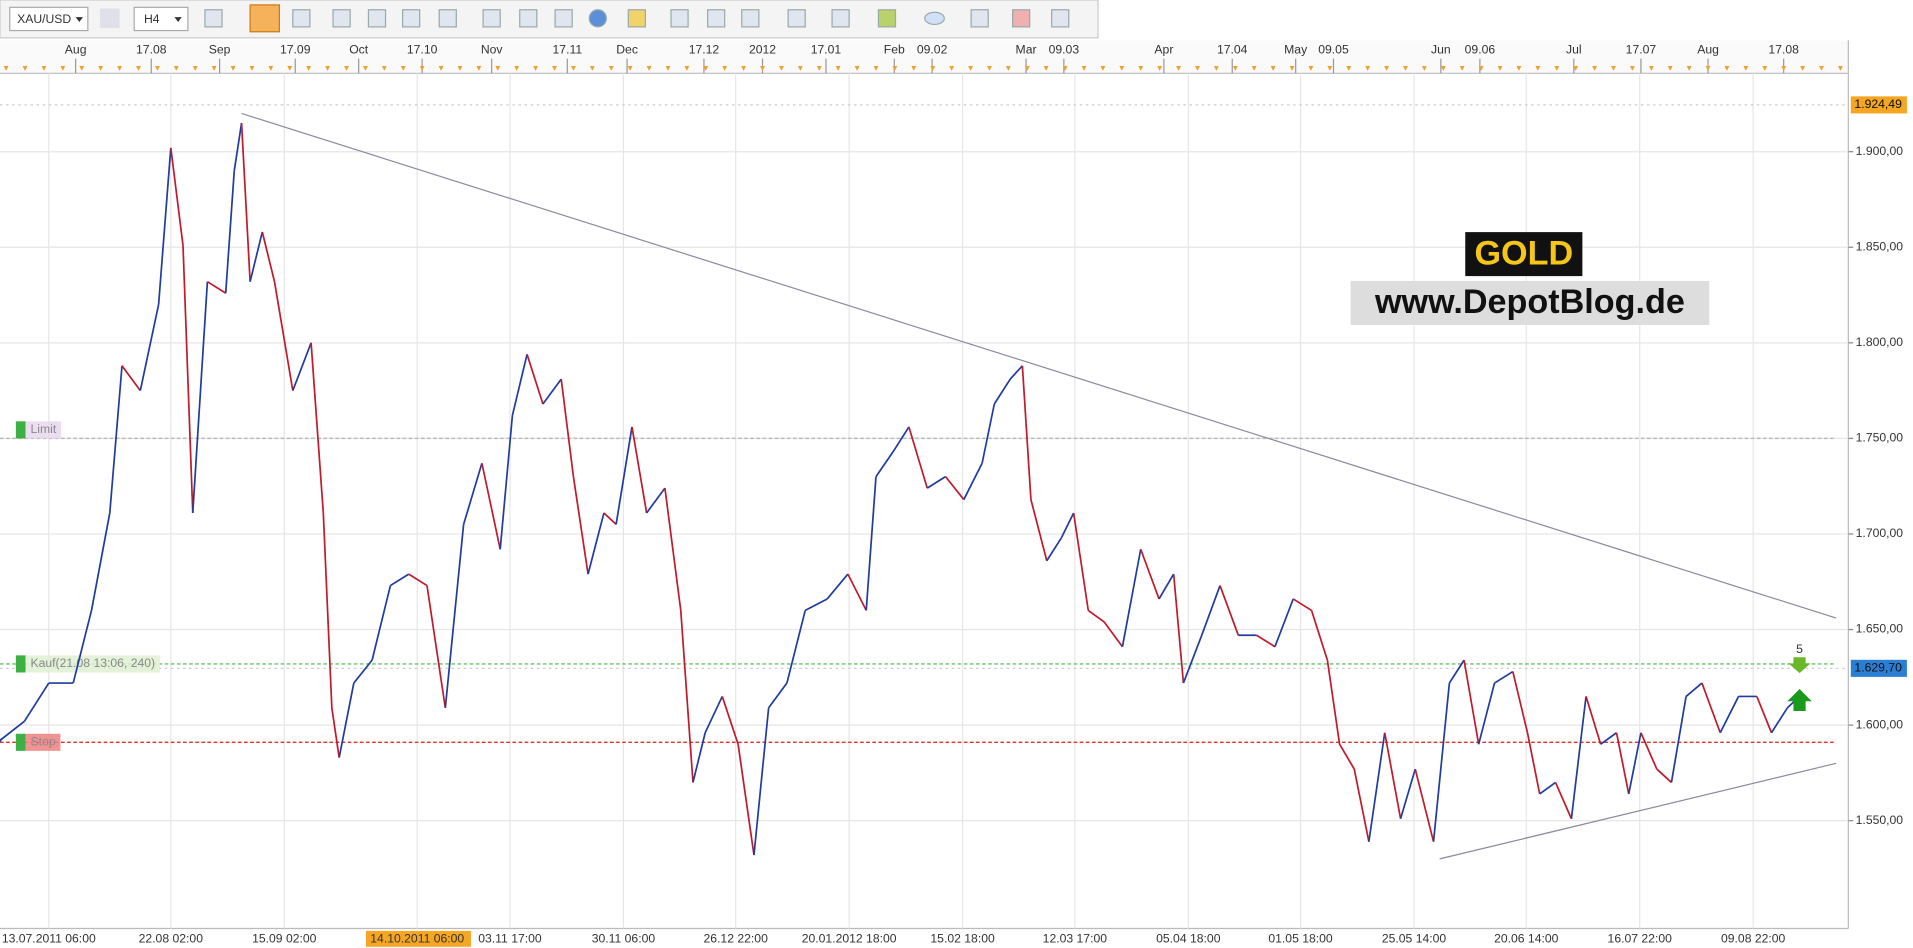 The image size is (1913, 948). What do you see at coordinates (1799, 665) in the screenshot?
I see `signal-arrow` at bounding box center [1799, 665].